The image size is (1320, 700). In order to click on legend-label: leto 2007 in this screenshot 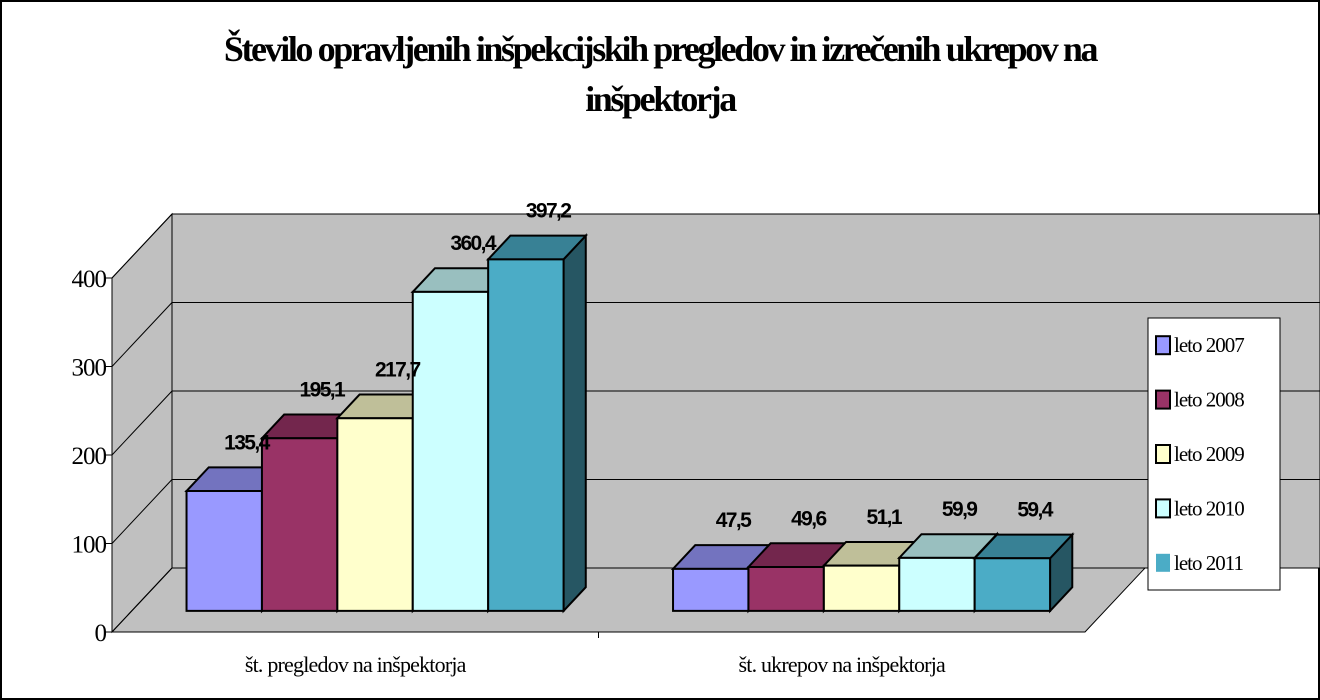, I will do `click(1209, 345)`.